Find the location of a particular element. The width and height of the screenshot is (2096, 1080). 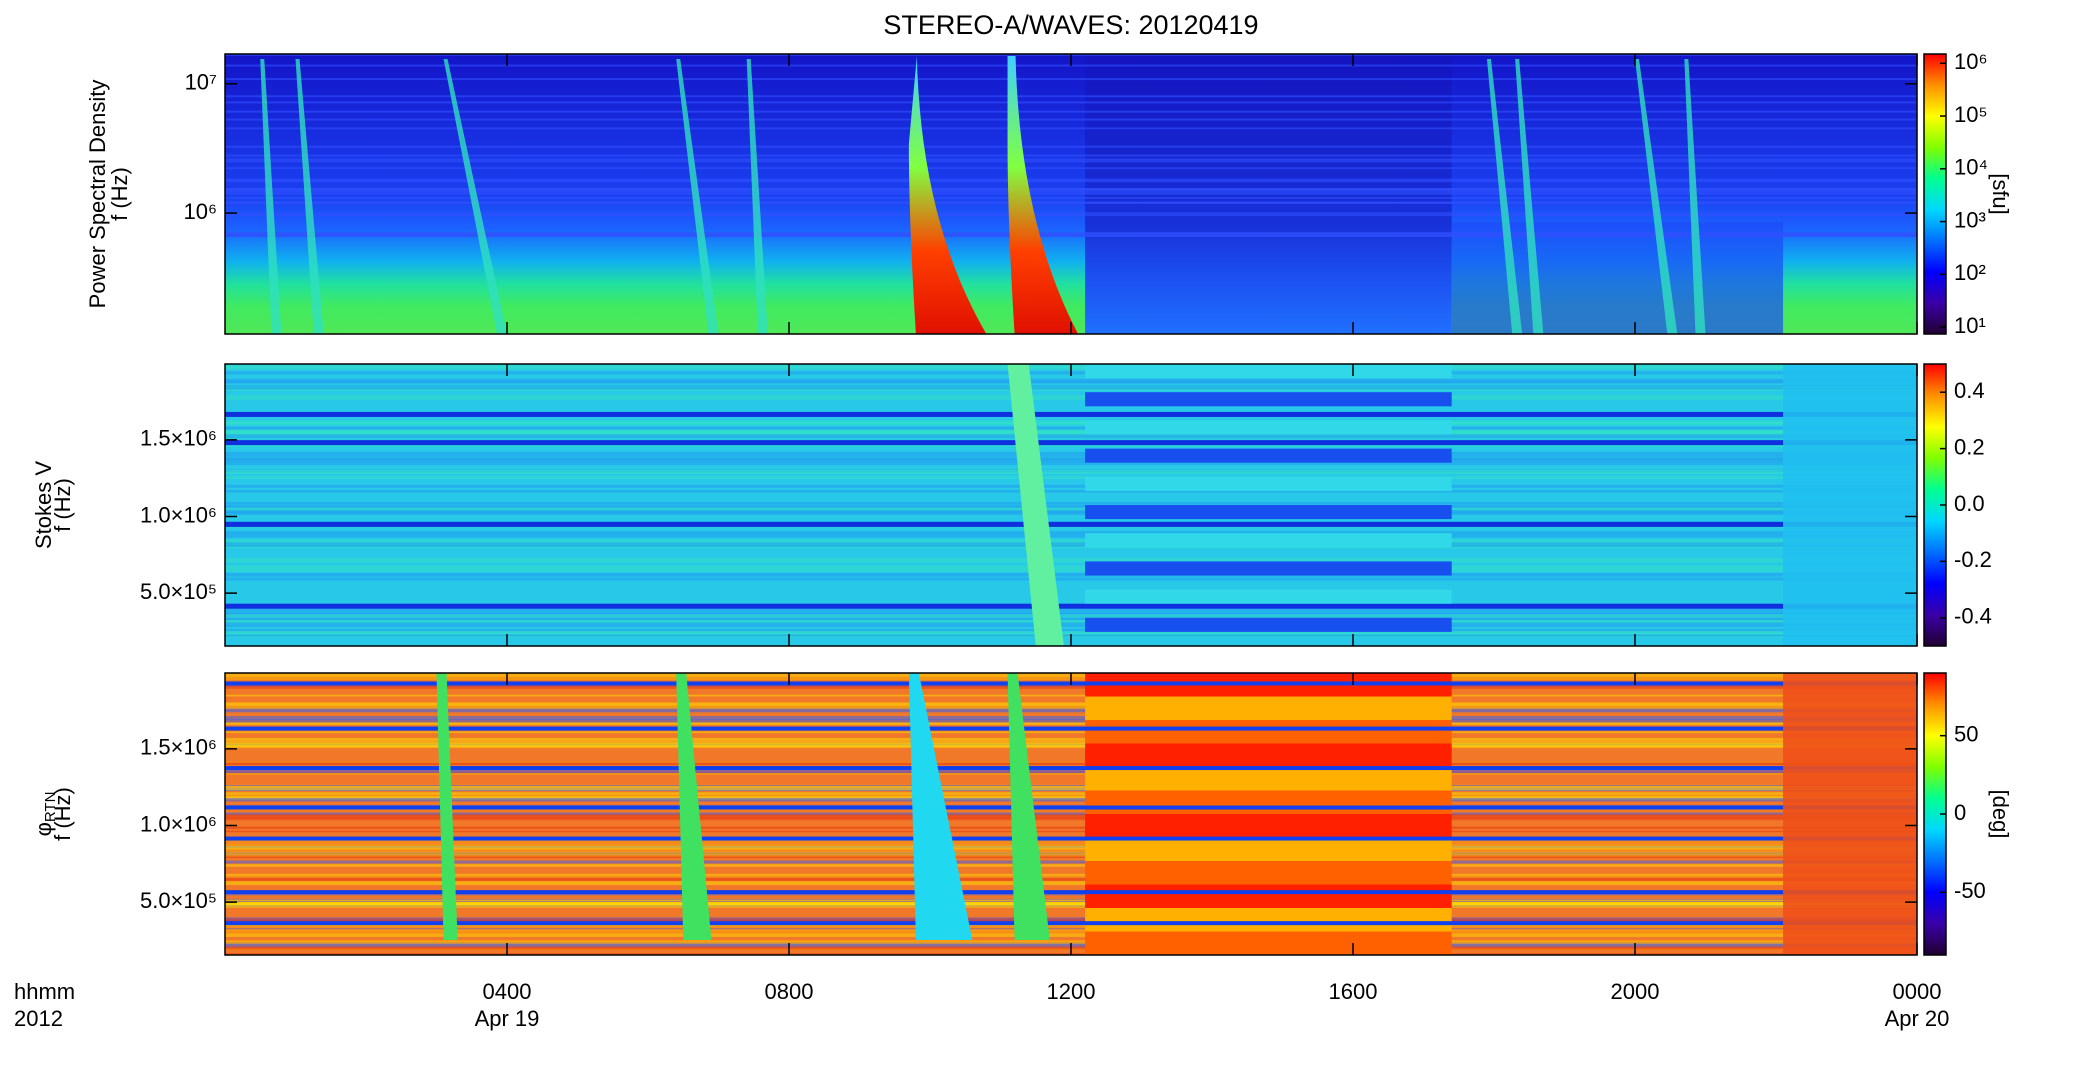

x-tick-date: Apr 20 is located at coordinates (1917, 1018).